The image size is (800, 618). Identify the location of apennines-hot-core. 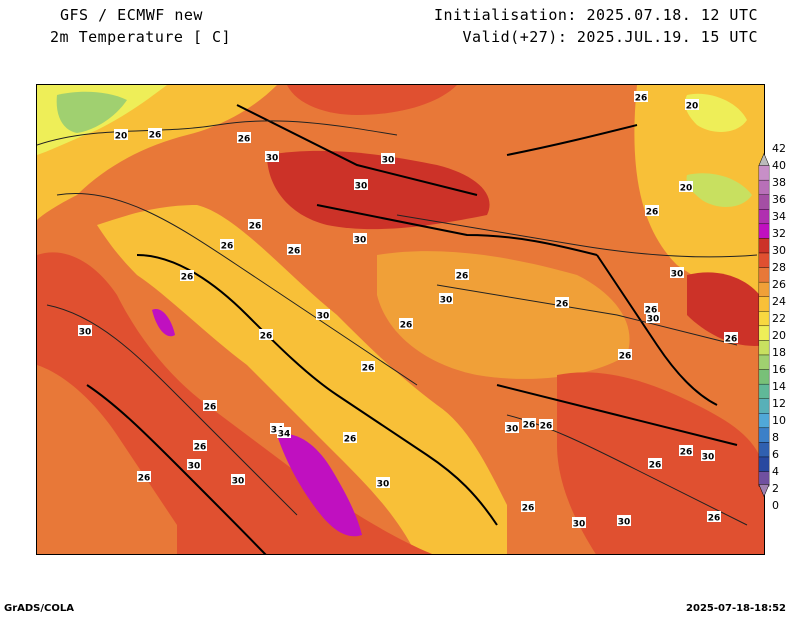
(319, 485).